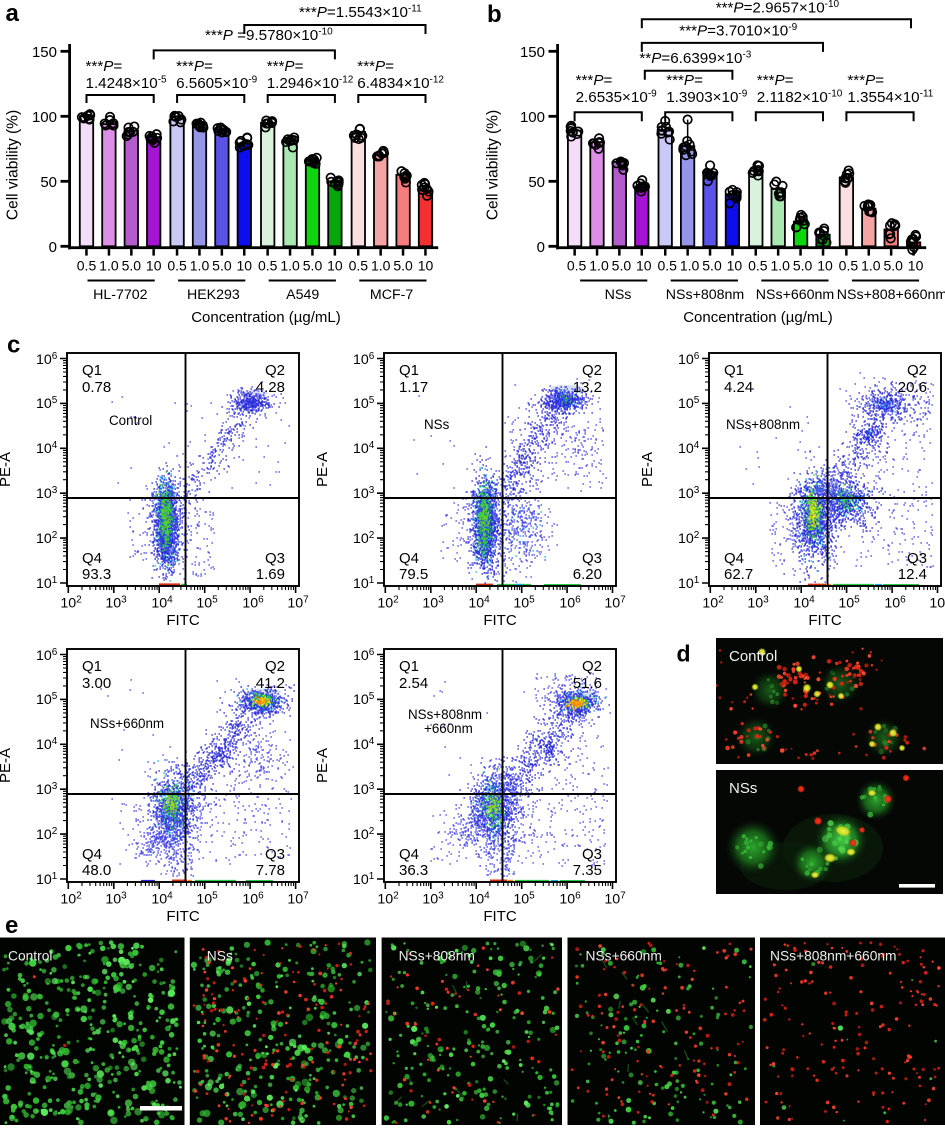  I want to click on svg-text: 1.69, so click(270, 574).